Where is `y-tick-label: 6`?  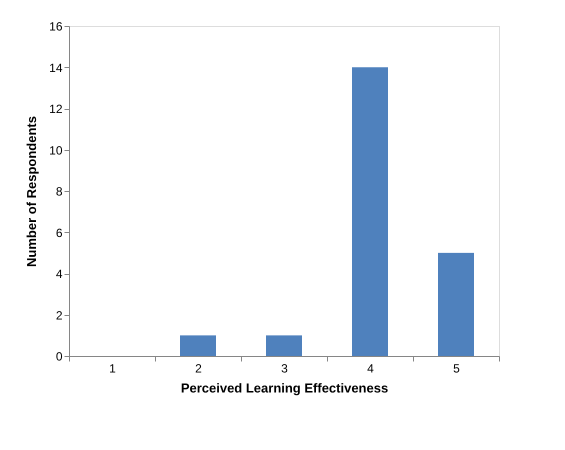 y-tick-label: 6 is located at coordinates (59, 233).